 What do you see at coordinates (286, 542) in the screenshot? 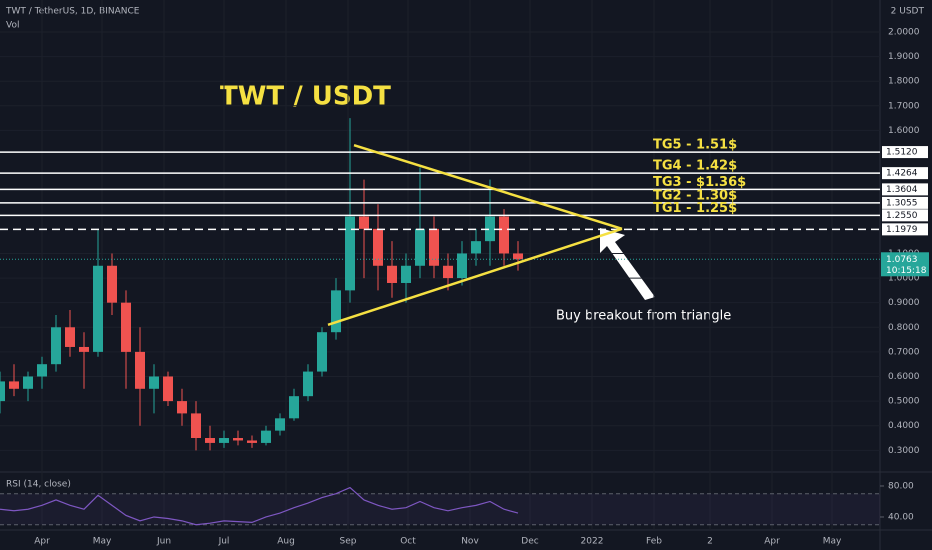
I see `x-tick-label: Aug` at bounding box center [286, 542].